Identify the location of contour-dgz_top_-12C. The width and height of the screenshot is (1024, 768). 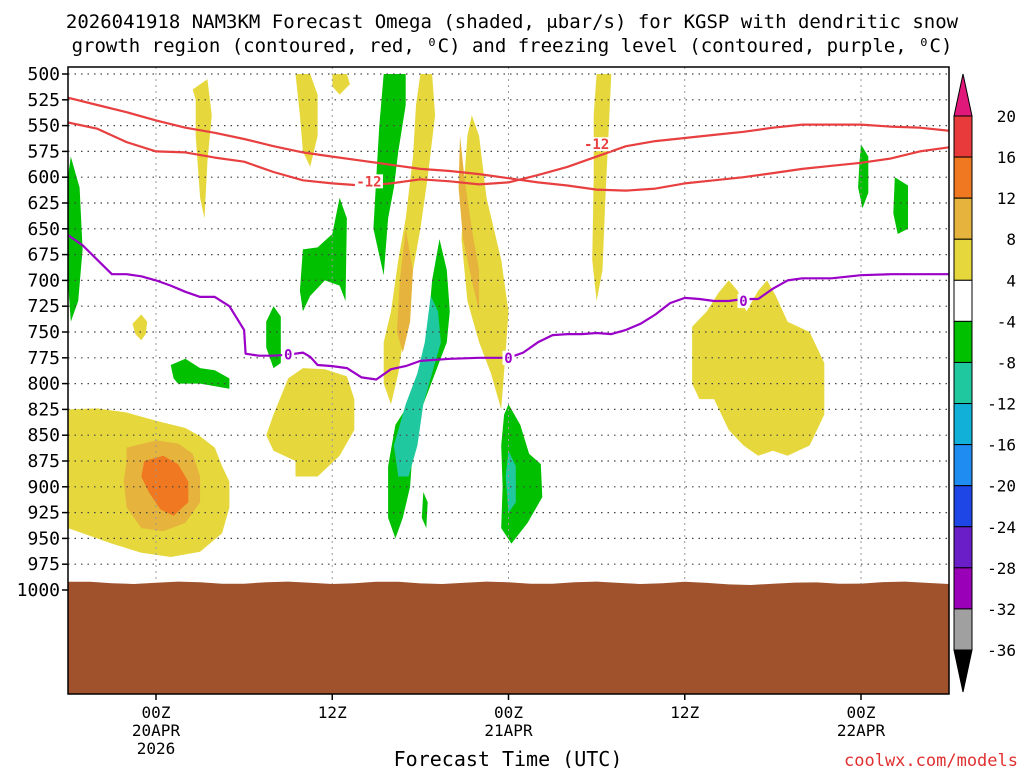
(508, 154).